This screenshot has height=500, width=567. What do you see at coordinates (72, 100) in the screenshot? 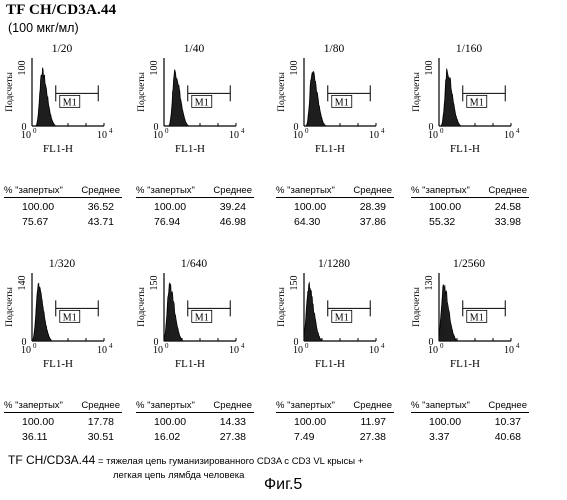
I see `histogram-plot: 1/20Подсчеты1000M1100104FL1-H` at bounding box center [72, 100].